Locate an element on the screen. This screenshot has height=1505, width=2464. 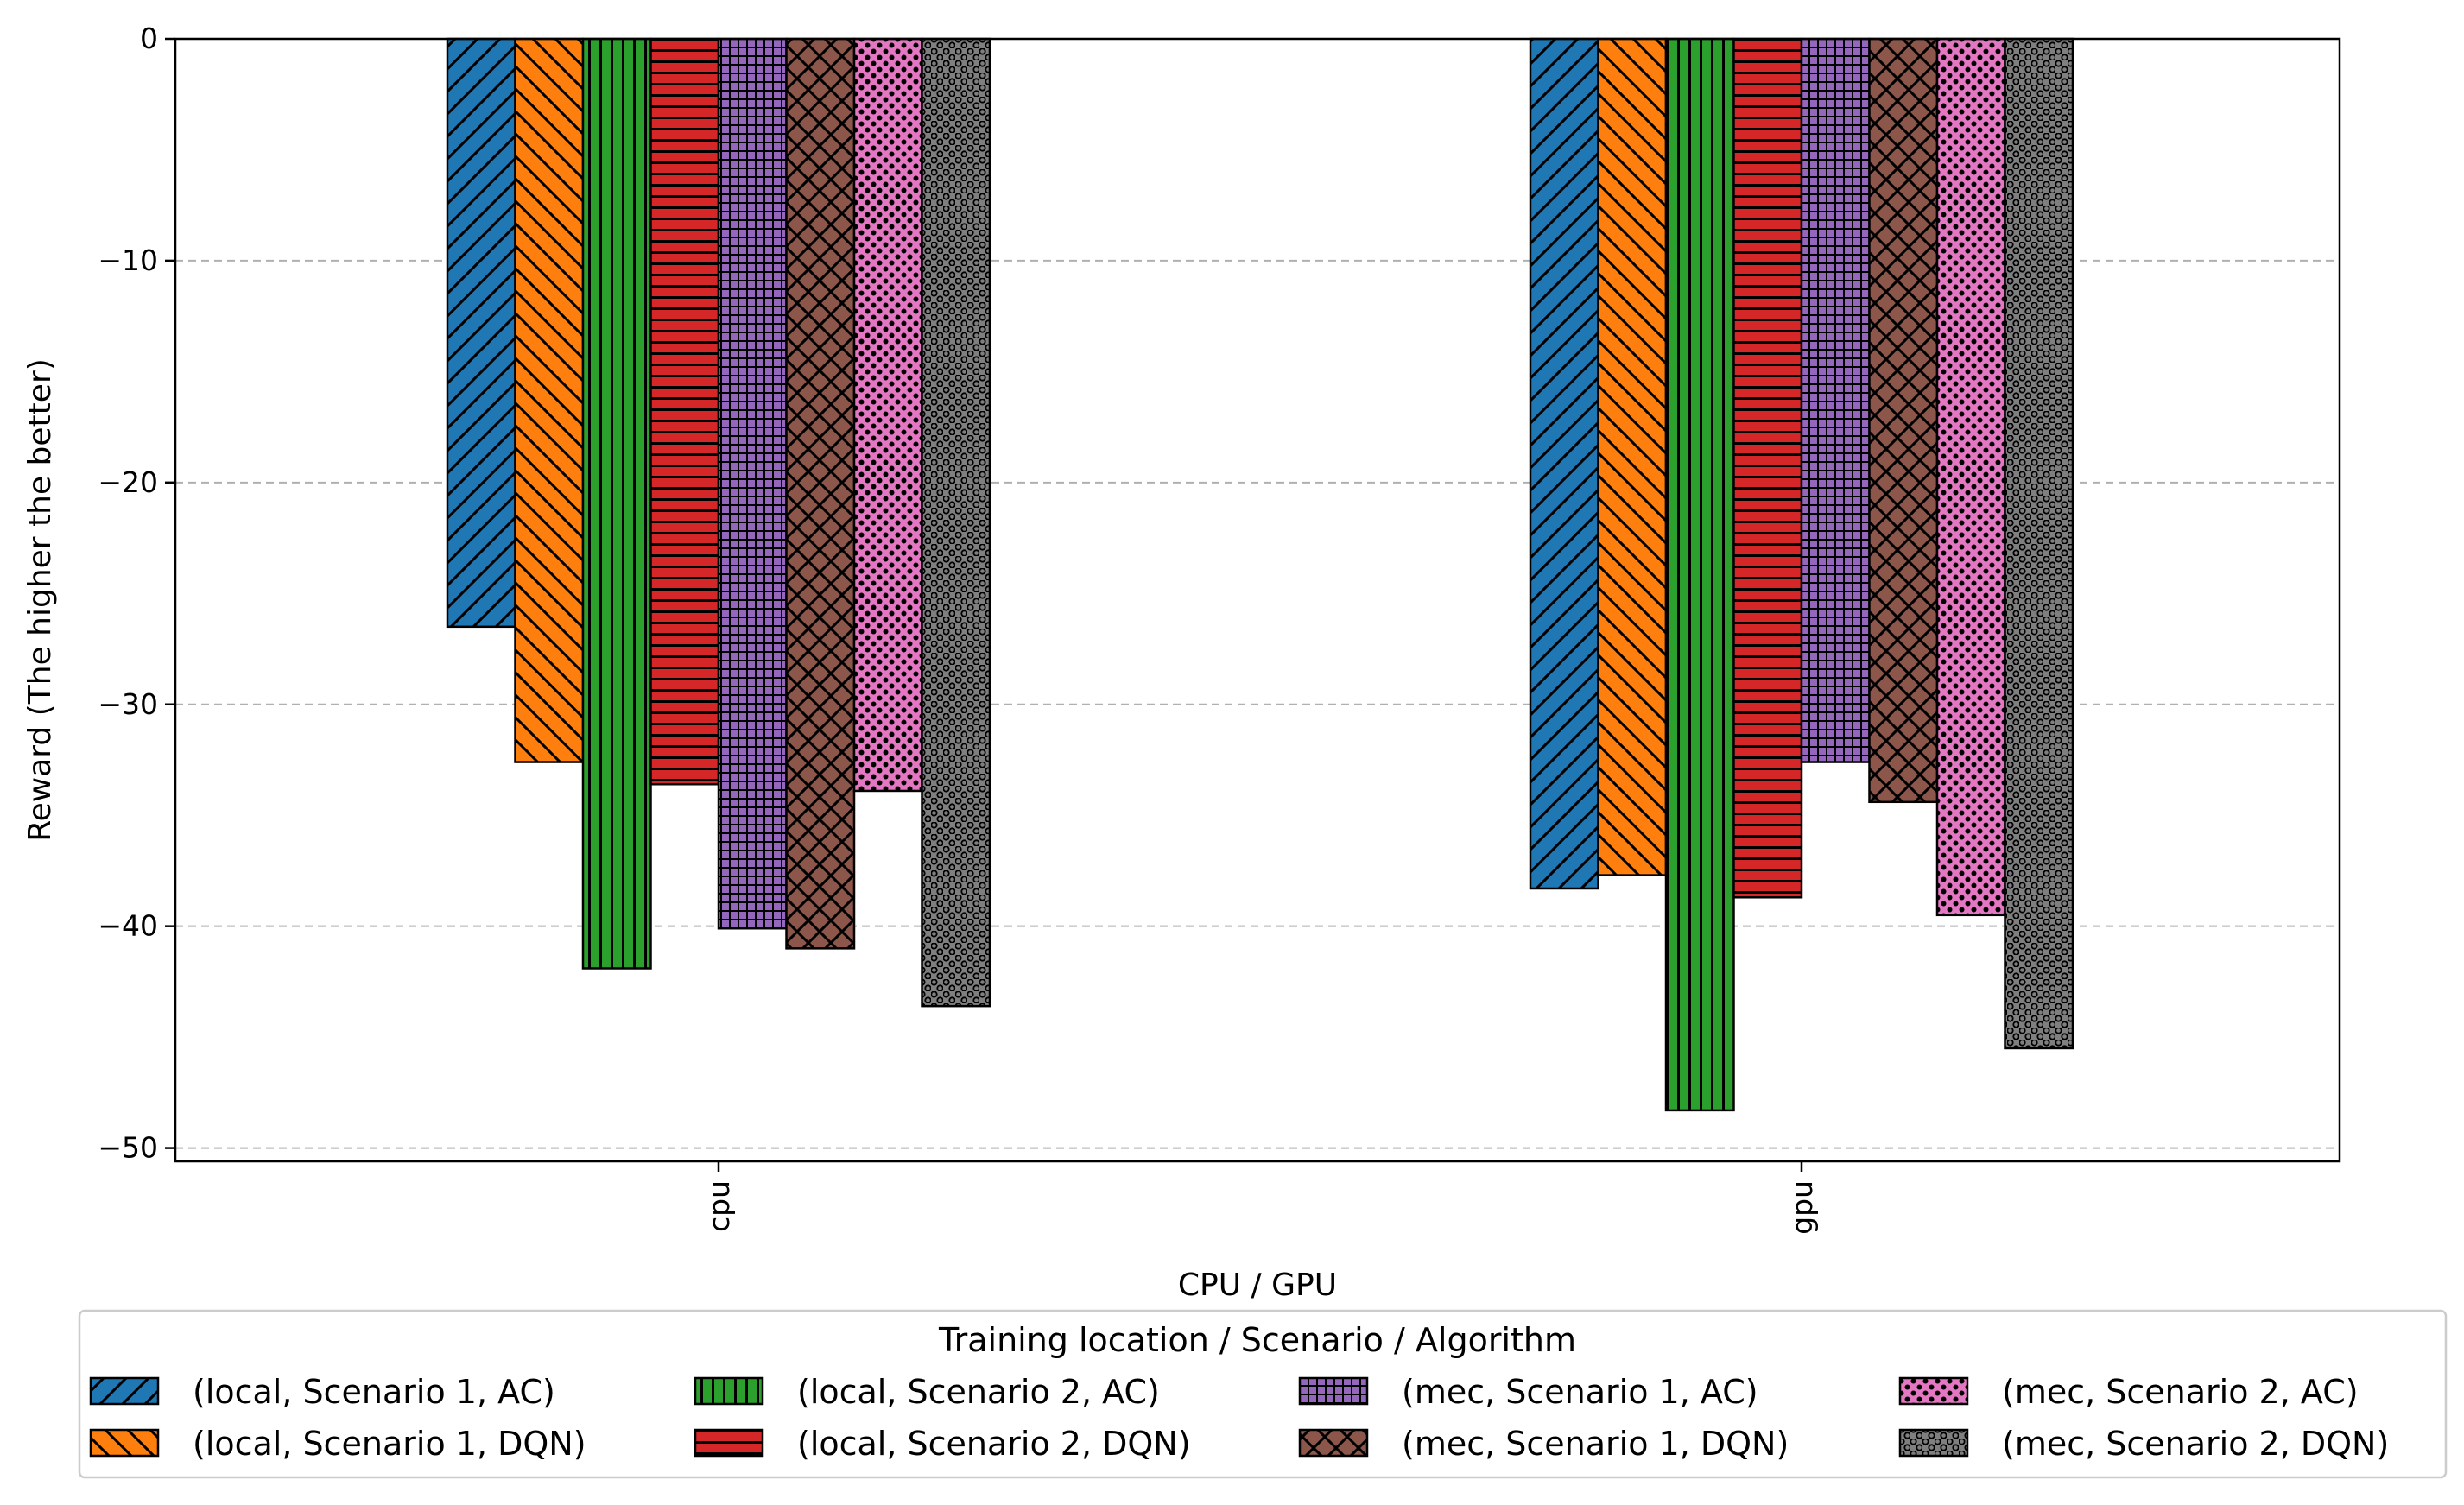
y-axis-title: Reward (The higher the better) is located at coordinates (40, 600).